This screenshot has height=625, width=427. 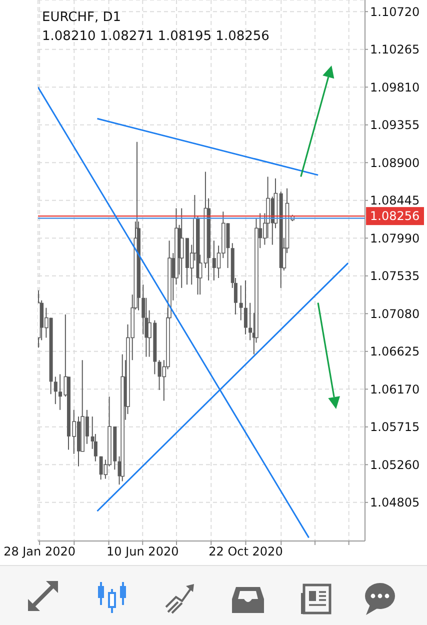 I want to click on x-tick-label: 10 Jun 2020, so click(x=142, y=551).